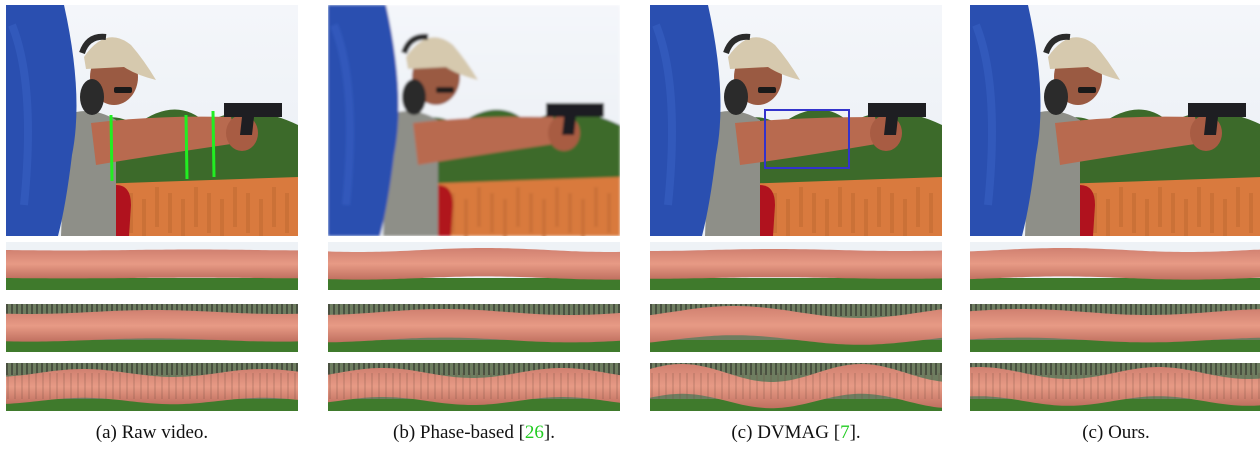  What do you see at coordinates (1116, 432) in the screenshot?
I see `panel-caption: (c) Ours.` at bounding box center [1116, 432].